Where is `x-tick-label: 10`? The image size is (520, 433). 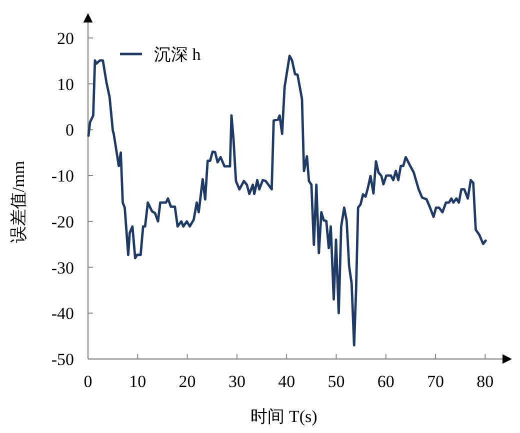
x-tick-label: 10 is located at coordinates (137, 381).